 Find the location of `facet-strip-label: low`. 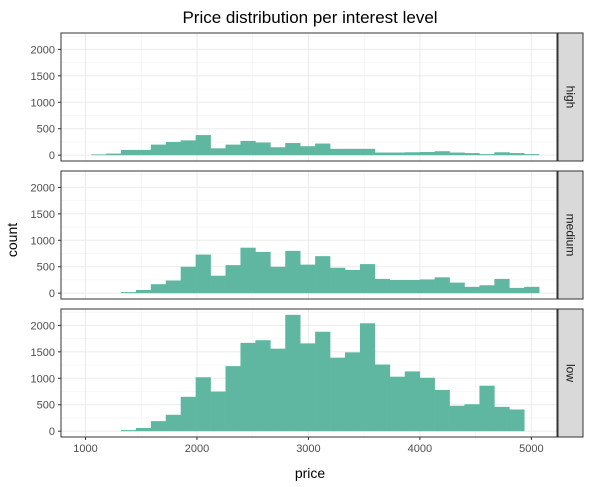

facet-strip-label: low is located at coordinates (571, 373).